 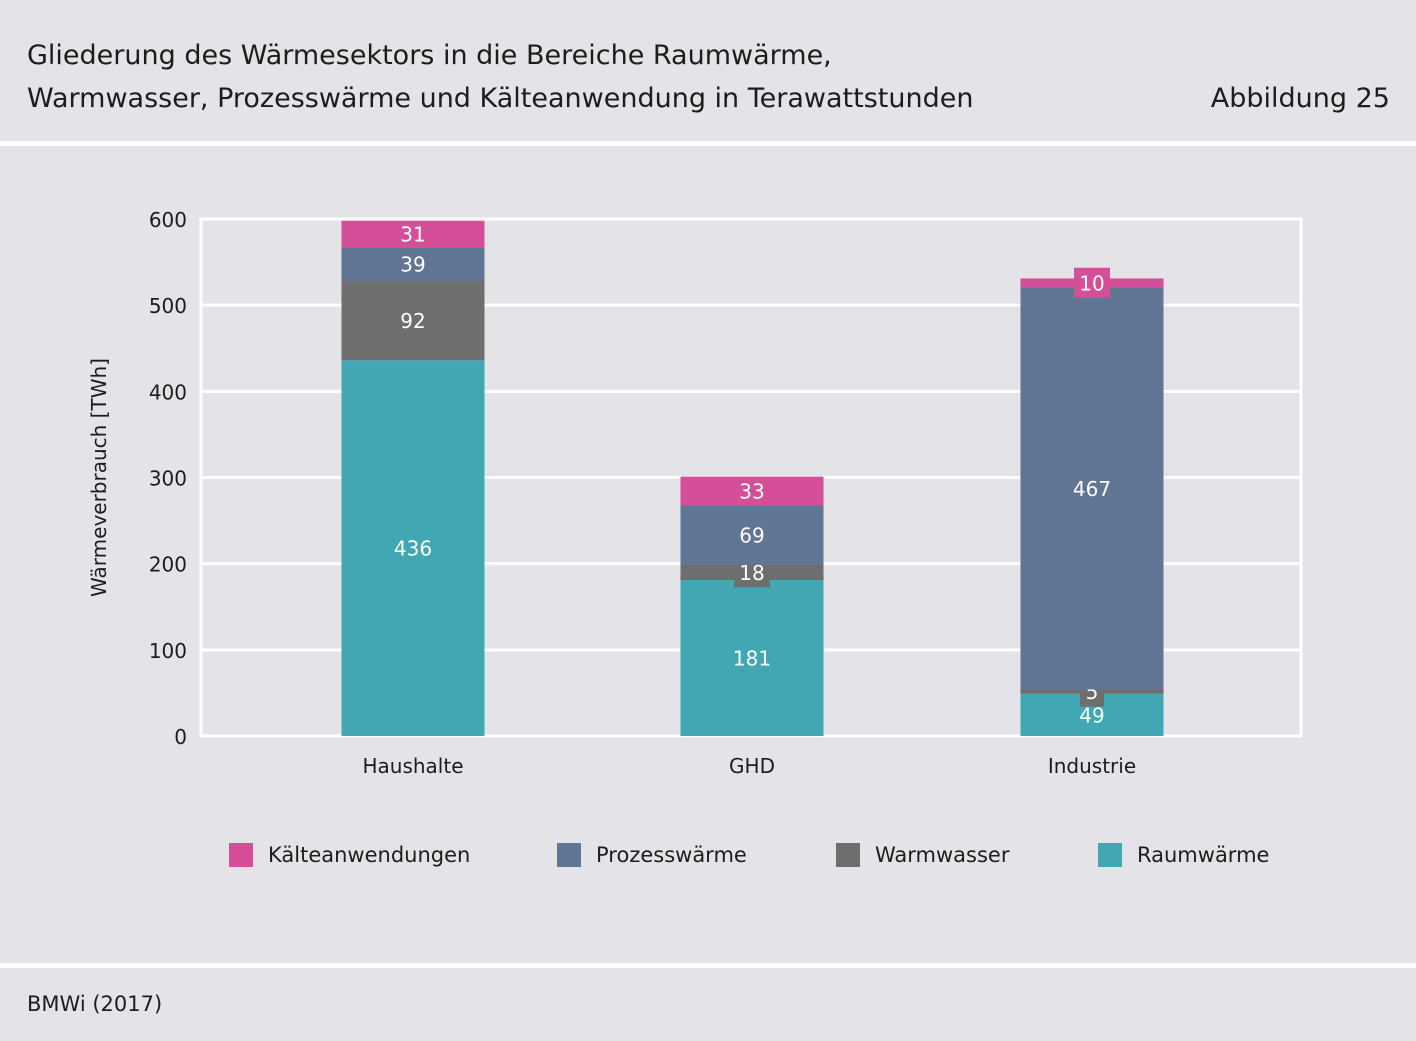 What do you see at coordinates (412, 766) in the screenshot?
I see `x-tick-label: Haushalte` at bounding box center [412, 766].